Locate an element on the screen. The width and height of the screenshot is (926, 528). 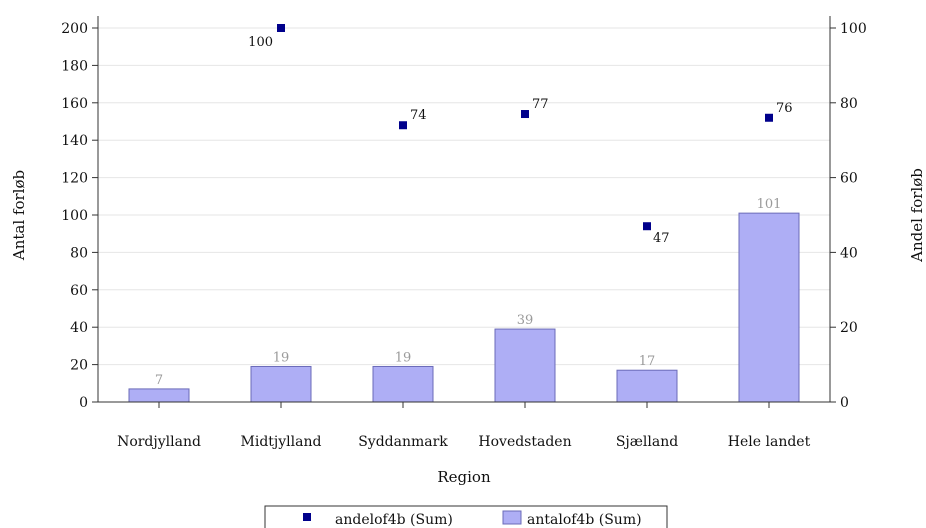
point-value-label: 100 is located at coordinates (260, 42).